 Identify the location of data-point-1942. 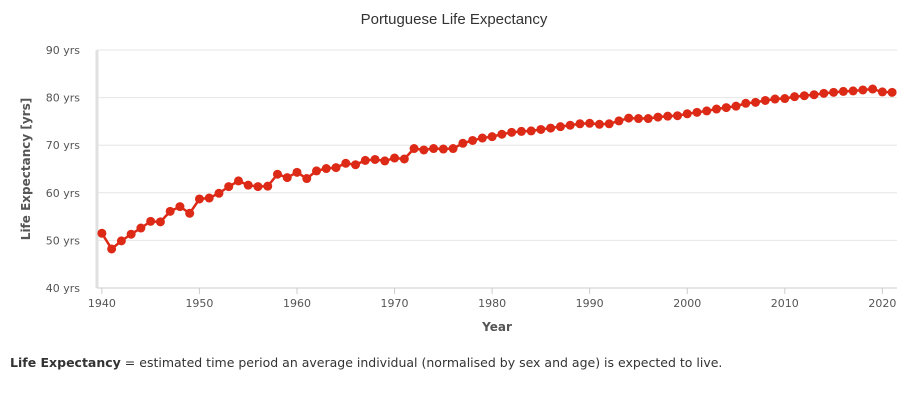
(121, 241).